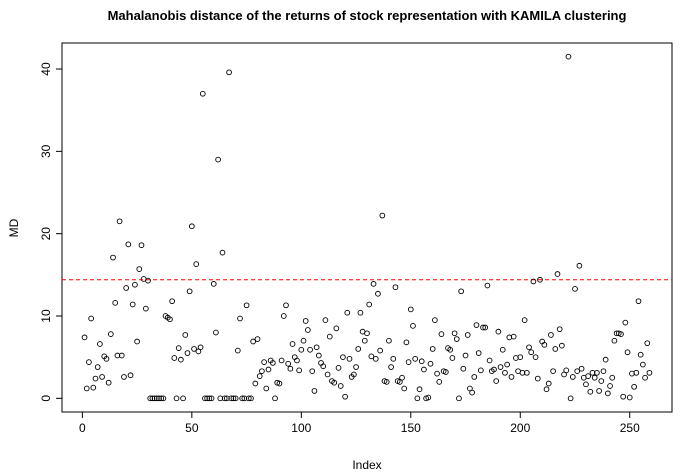 The width and height of the screenshot is (685, 476). Describe the element at coordinates (520, 428) in the screenshot. I see `x-tick-label: 200` at that location.